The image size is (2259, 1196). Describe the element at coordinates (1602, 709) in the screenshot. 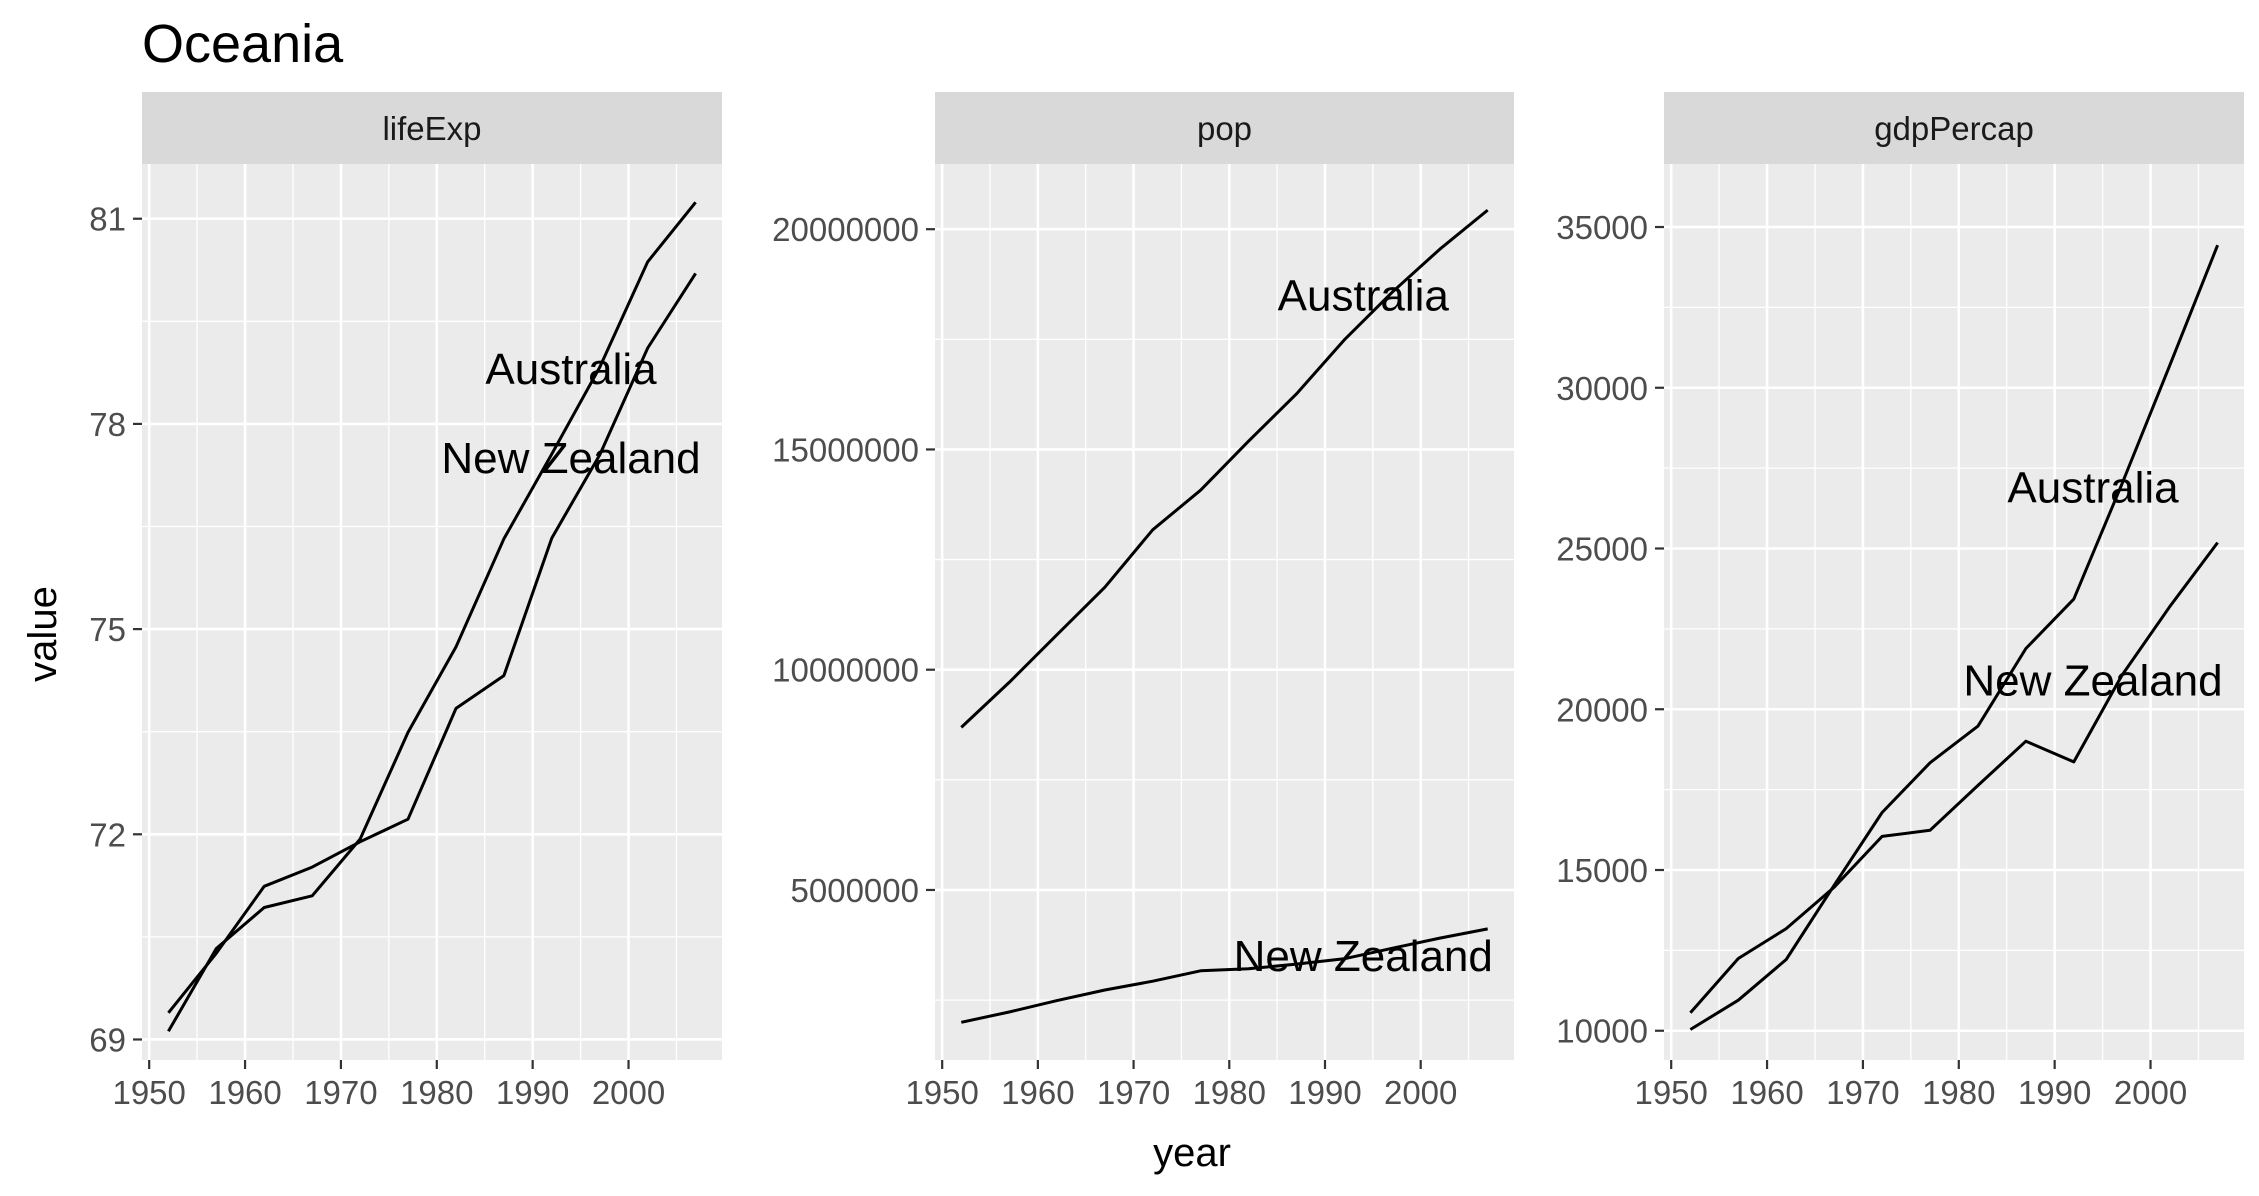

I see `y-tick-label: 20000` at that location.